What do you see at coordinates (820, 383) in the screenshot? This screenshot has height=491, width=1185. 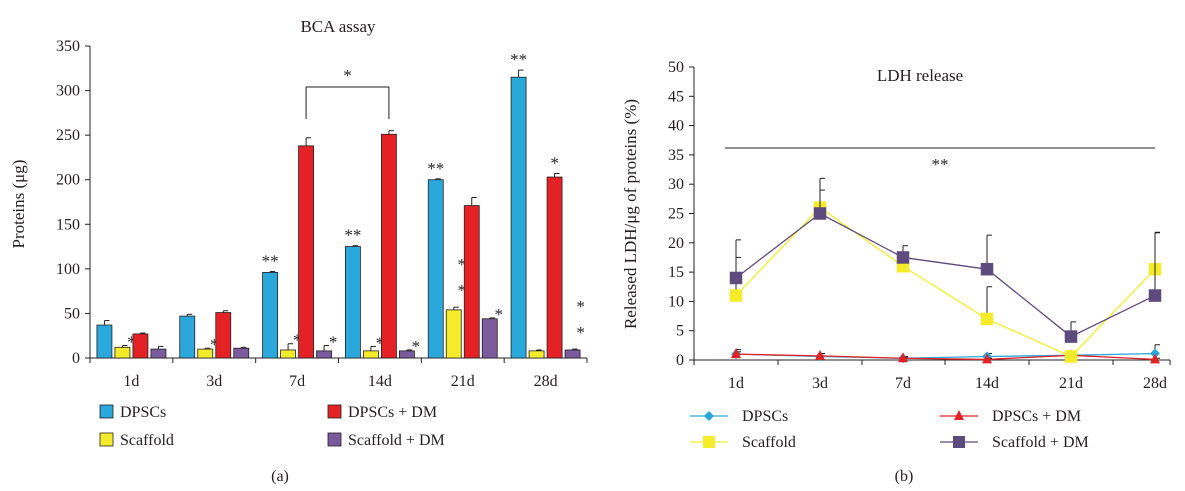 I see `ldh-x-tick-label: 3d` at bounding box center [820, 383].